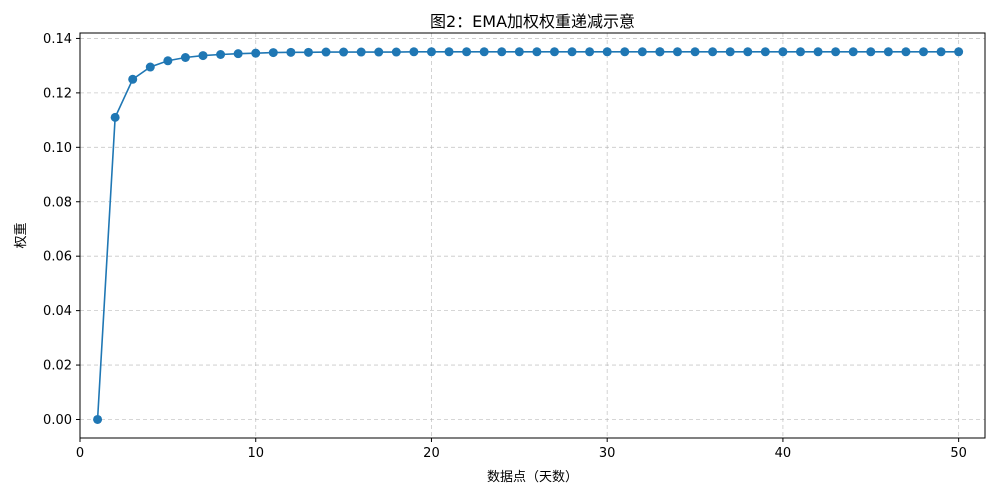 The width and height of the screenshot is (1000, 500). What do you see at coordinates (80, 453) in the screenshot?
I see `x-tick-label: 0` at bounding box center [80, 453].